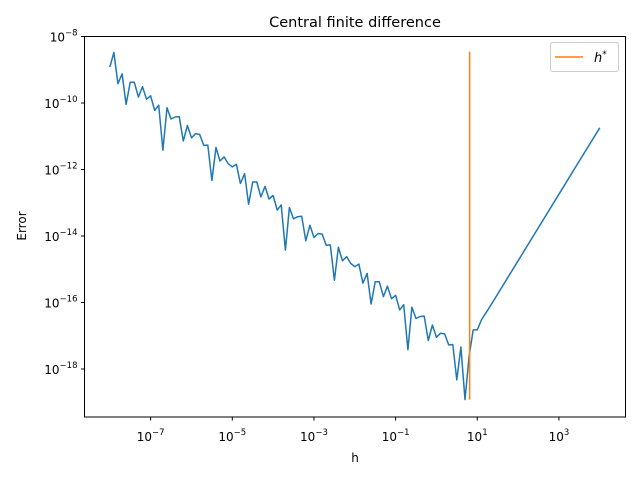  I want to click on y-tick-label: 10−8, so click(64, 37).